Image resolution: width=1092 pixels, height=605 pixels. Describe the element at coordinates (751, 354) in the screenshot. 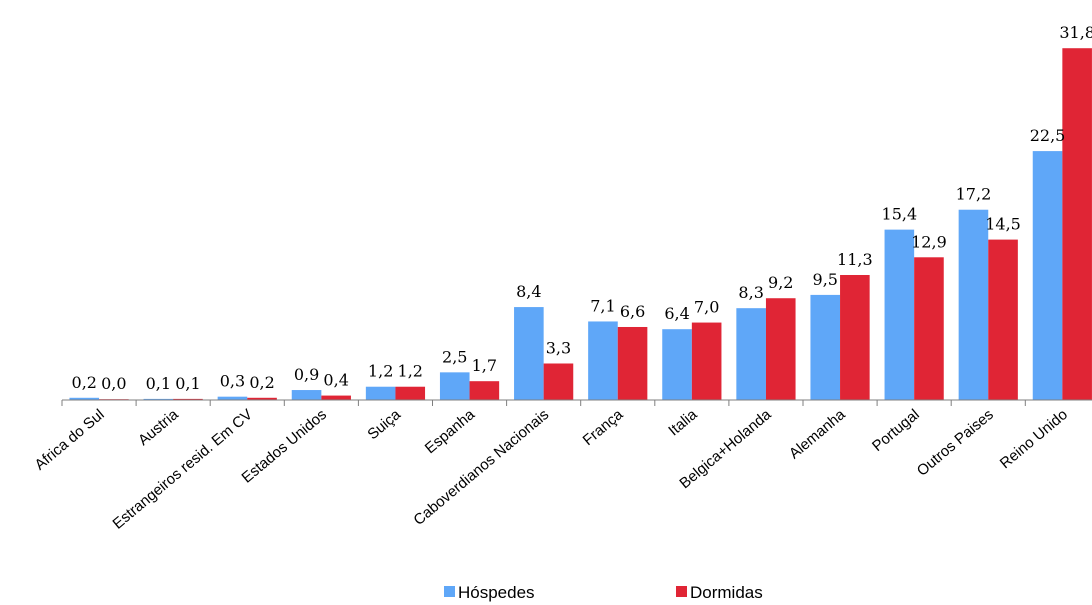

I see `bar-hospedes-belgica-holanda` at that location.